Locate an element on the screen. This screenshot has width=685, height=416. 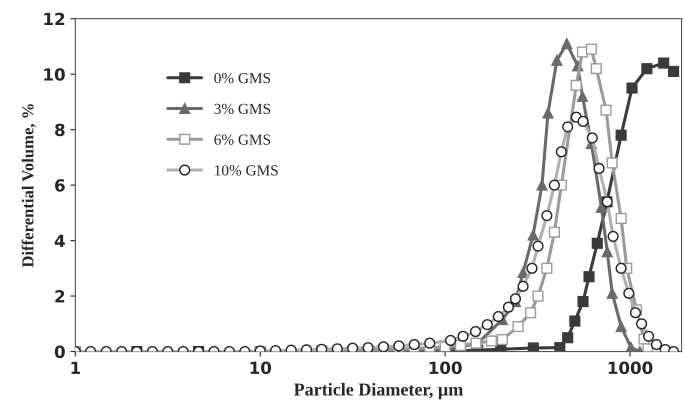
x-tick-label: 1000 is located at coordinates (630, 368).